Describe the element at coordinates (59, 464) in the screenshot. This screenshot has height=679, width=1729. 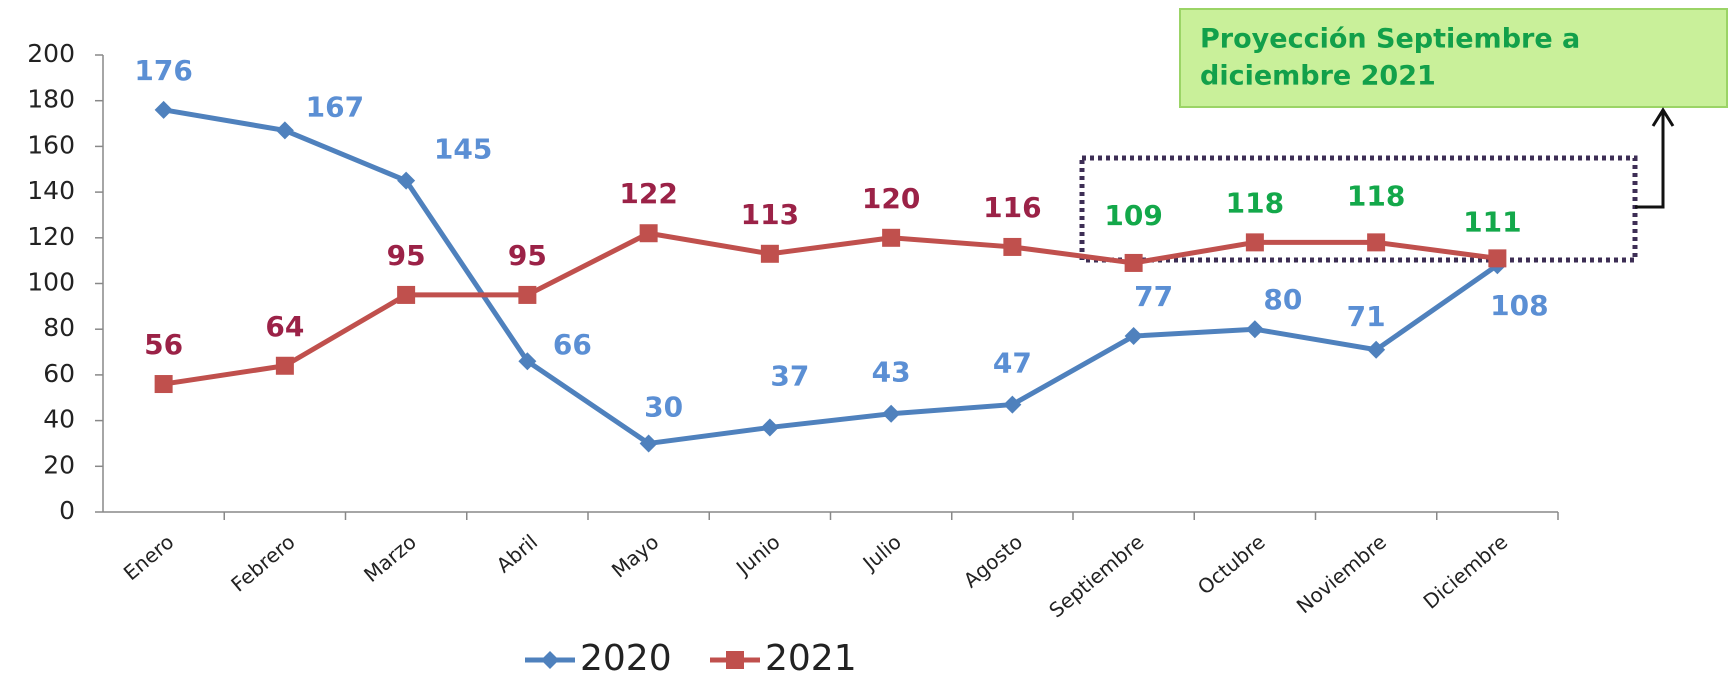
I see `y-tick-label: 20` at that location.